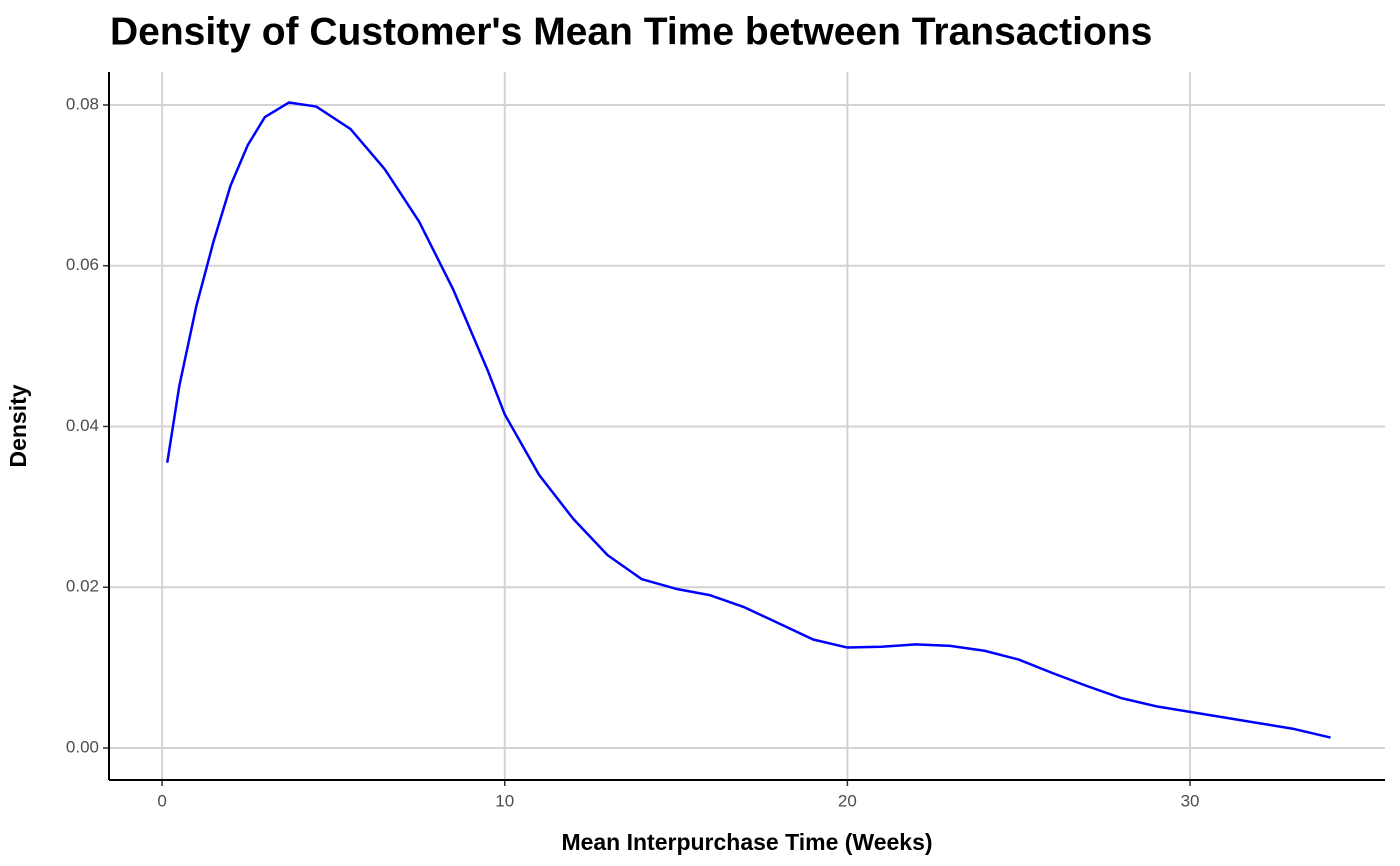  Describe the element at coordinates (847, 800) in the screenshot. I see `x-tick-label: 20` at that location.